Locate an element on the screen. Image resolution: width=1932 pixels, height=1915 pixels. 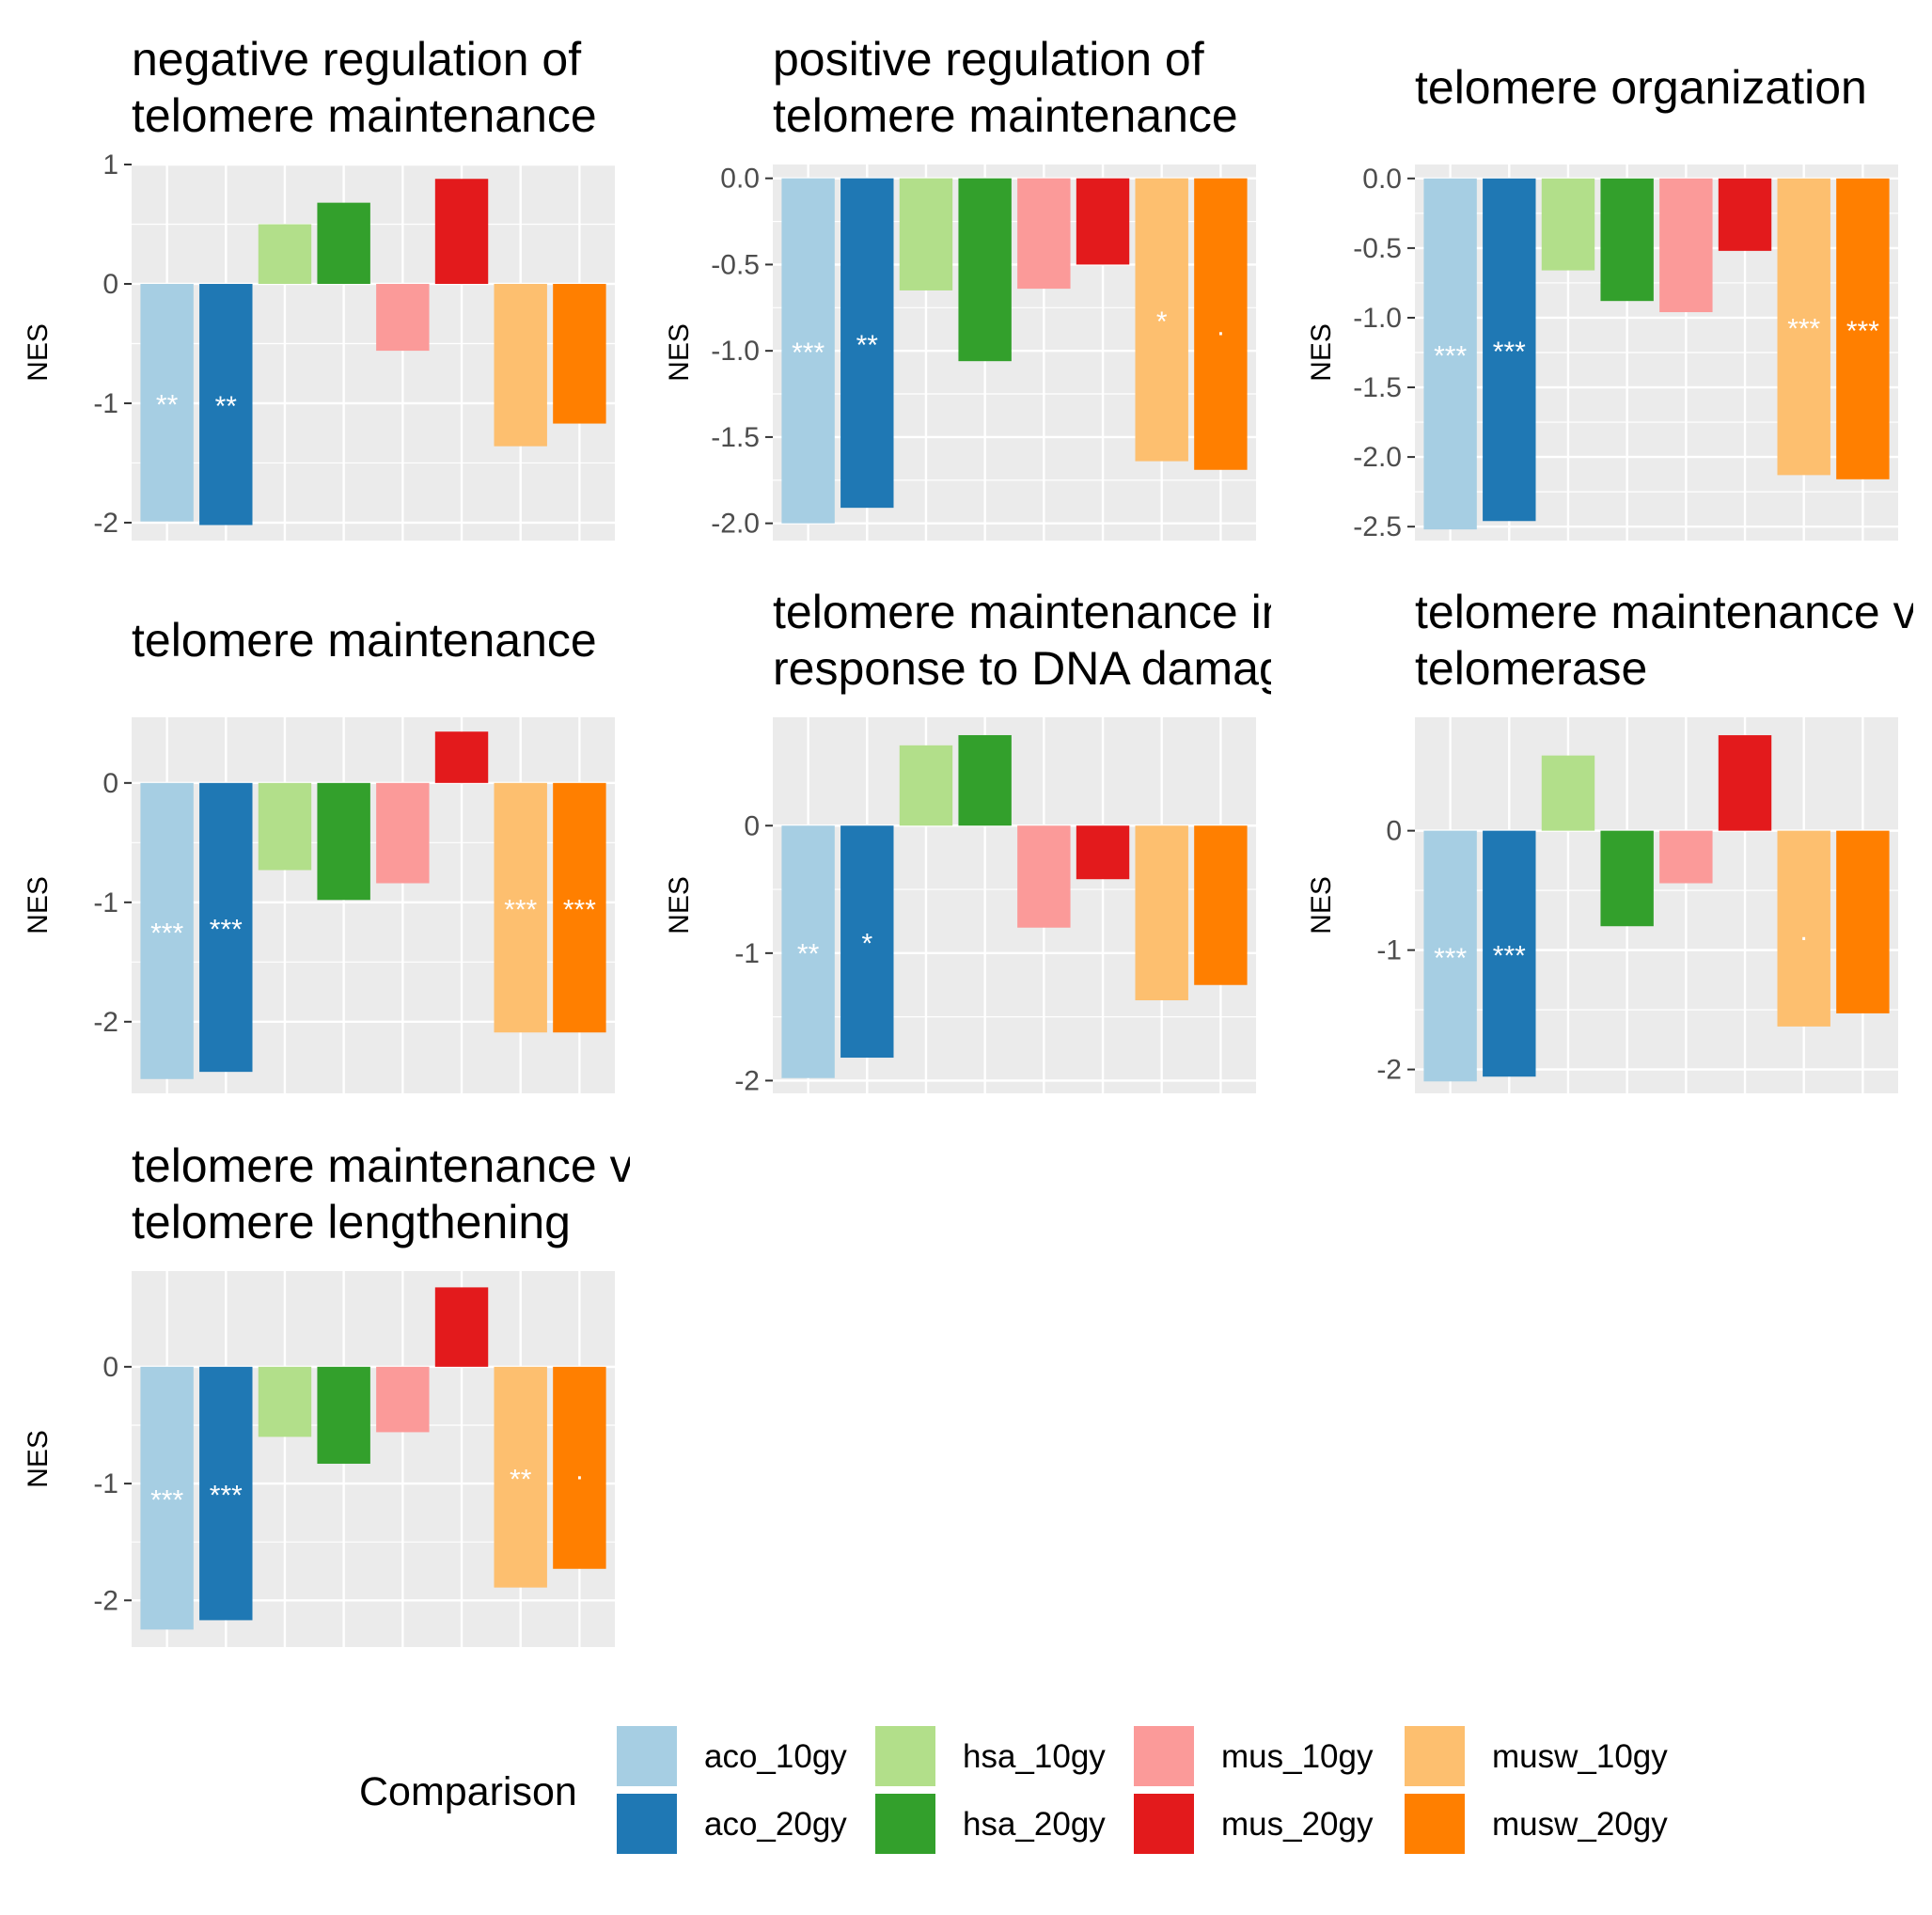
facet-panel: telomere maintenance 0 -1 -2 *** *** *** *** NES is located at coordinates (319, 853).